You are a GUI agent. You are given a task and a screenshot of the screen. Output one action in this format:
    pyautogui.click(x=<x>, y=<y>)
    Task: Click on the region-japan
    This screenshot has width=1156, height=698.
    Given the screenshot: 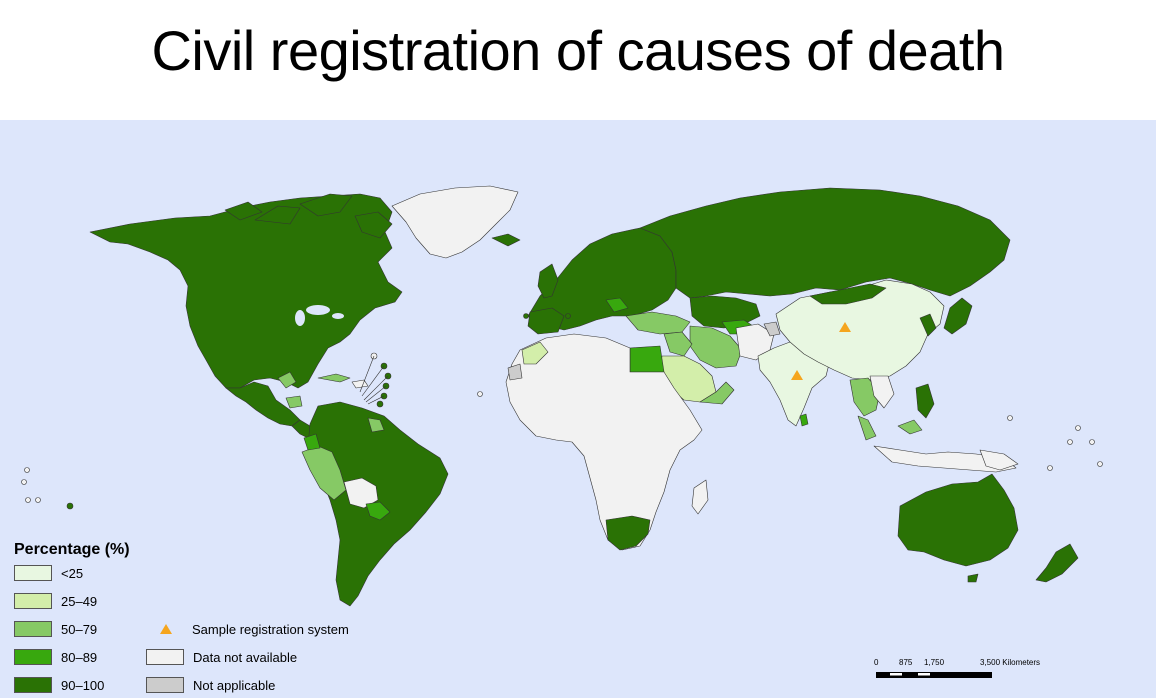 What is the action you would take?
    pyautogui.click(x=958, y=316)
    